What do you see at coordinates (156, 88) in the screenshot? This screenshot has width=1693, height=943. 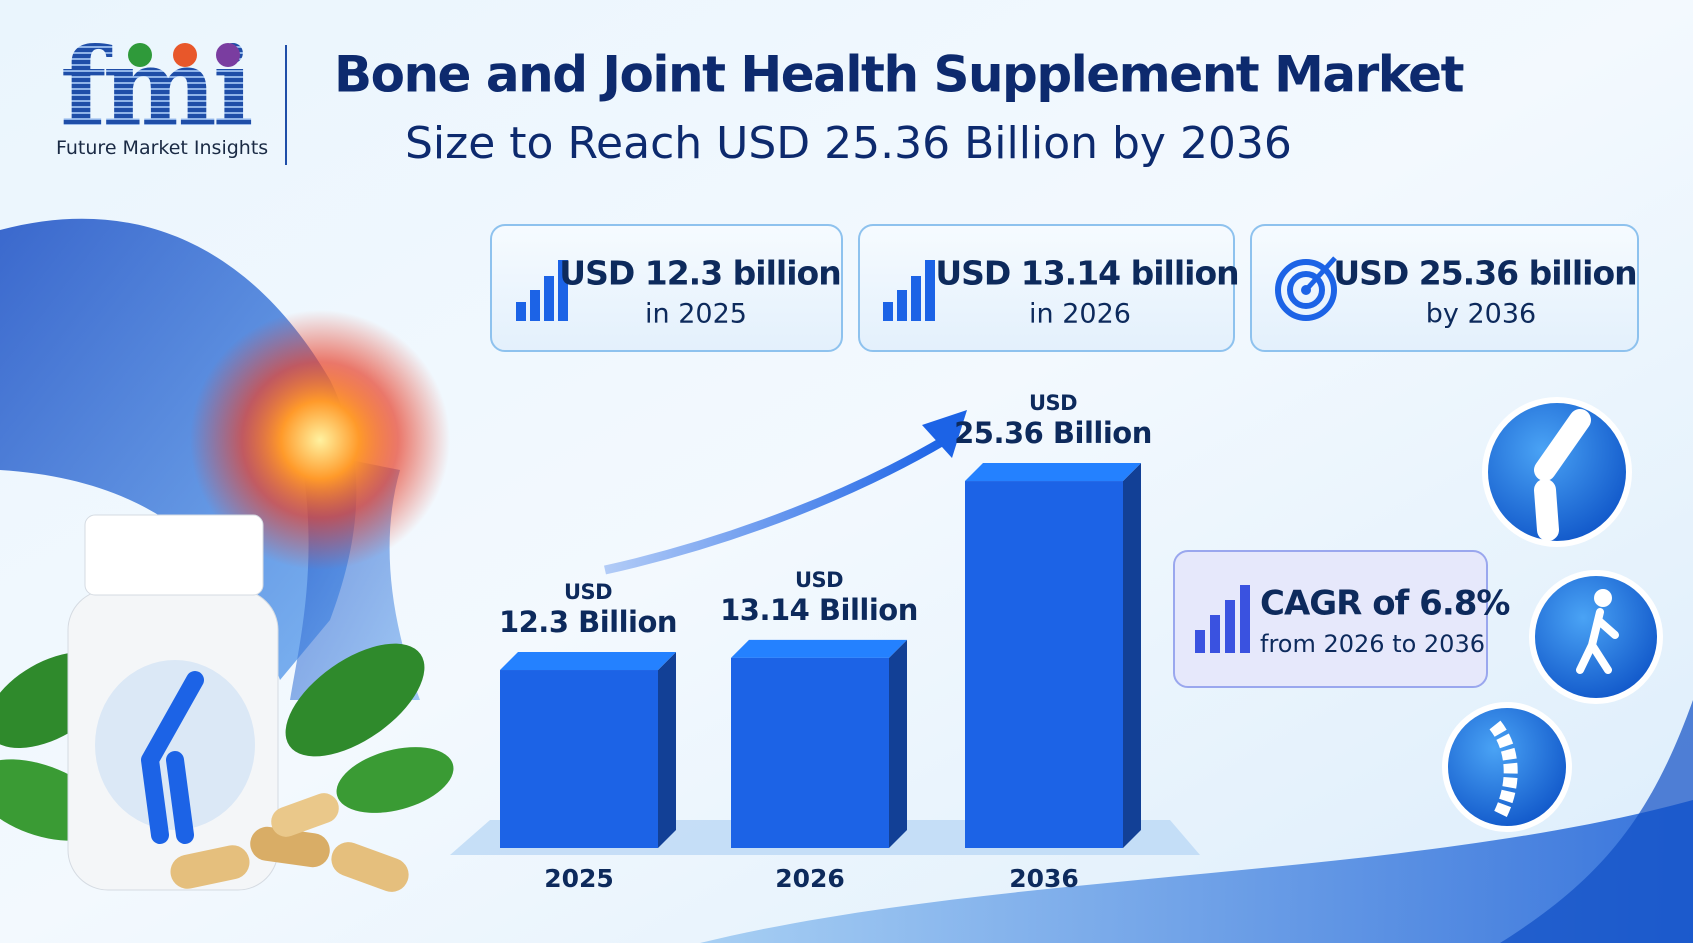 I see `logo: fmi` at bounding box center [156, 88].